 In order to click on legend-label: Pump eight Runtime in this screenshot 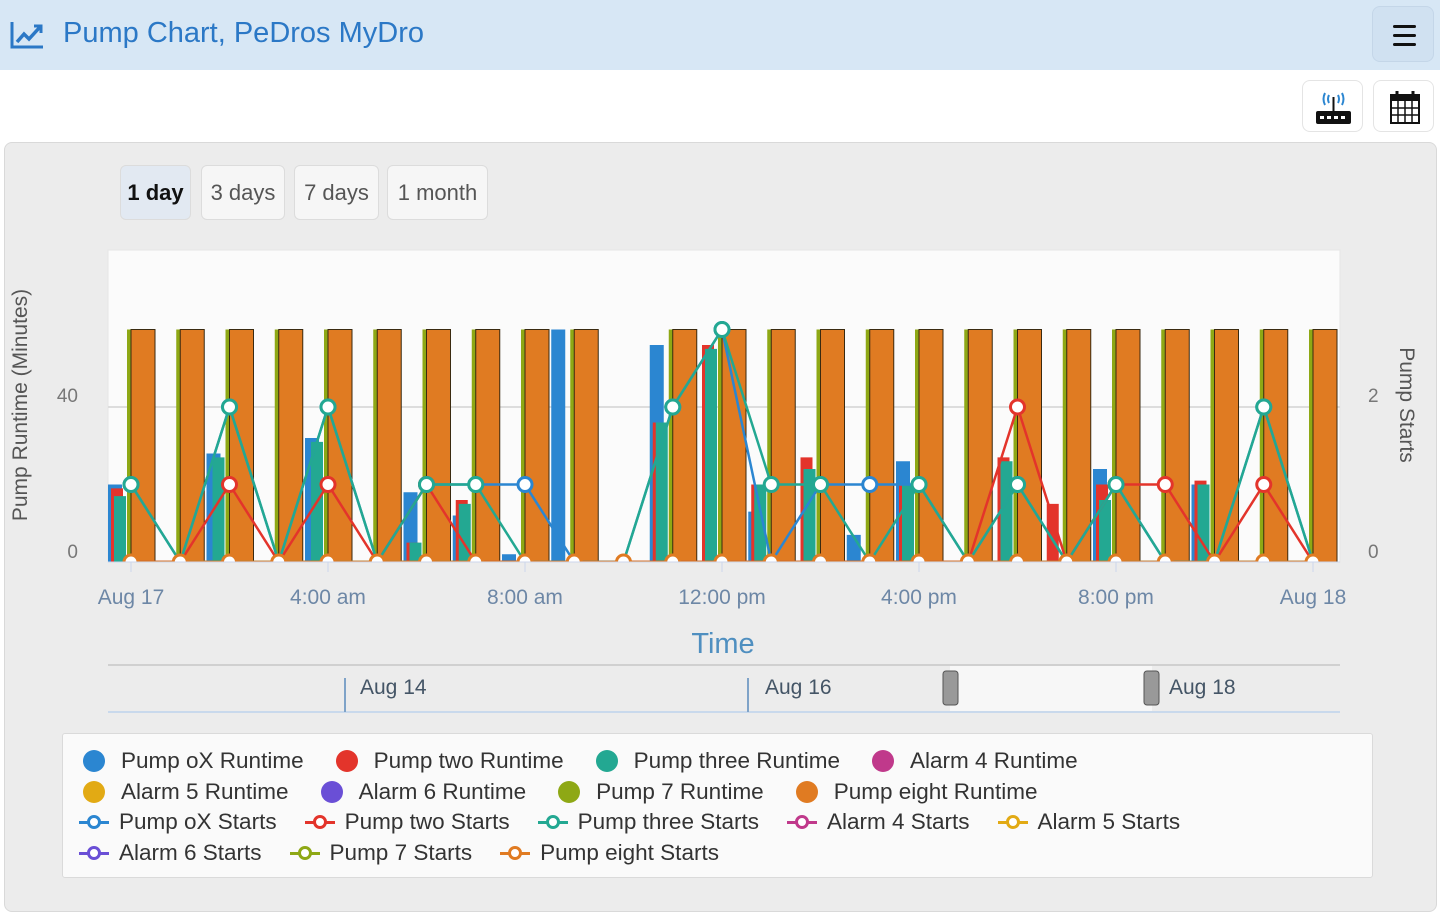, I will do `click(935, 791)`.